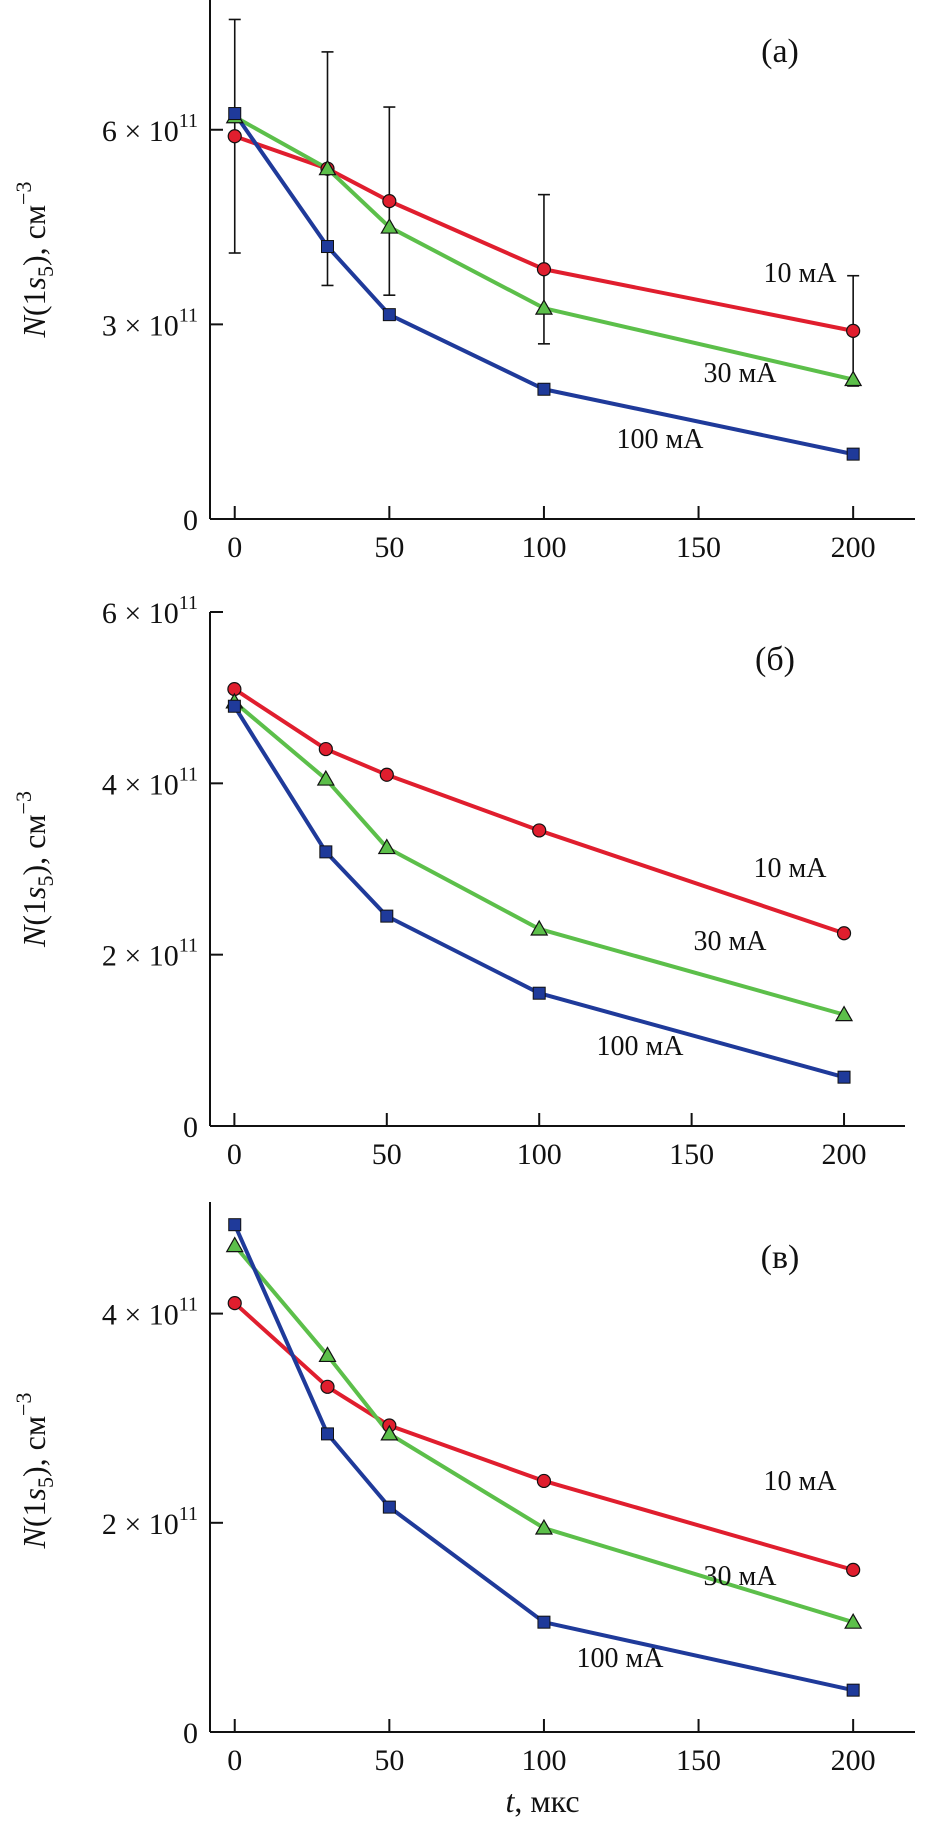 The height and width of the screenshot is (1830, 927). I want to click on panel-label: (б), so click(775, 659).